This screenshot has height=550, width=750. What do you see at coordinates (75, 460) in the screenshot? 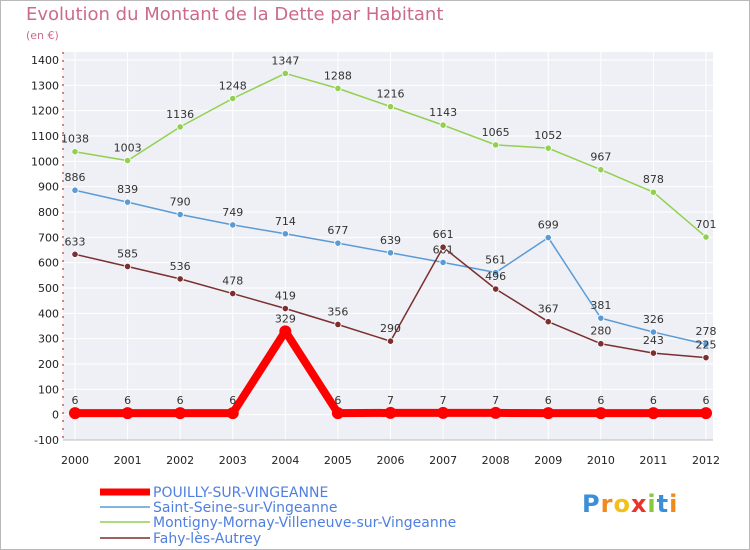
I see `x-tick-label: 2000` at bounding box center [75, 460].